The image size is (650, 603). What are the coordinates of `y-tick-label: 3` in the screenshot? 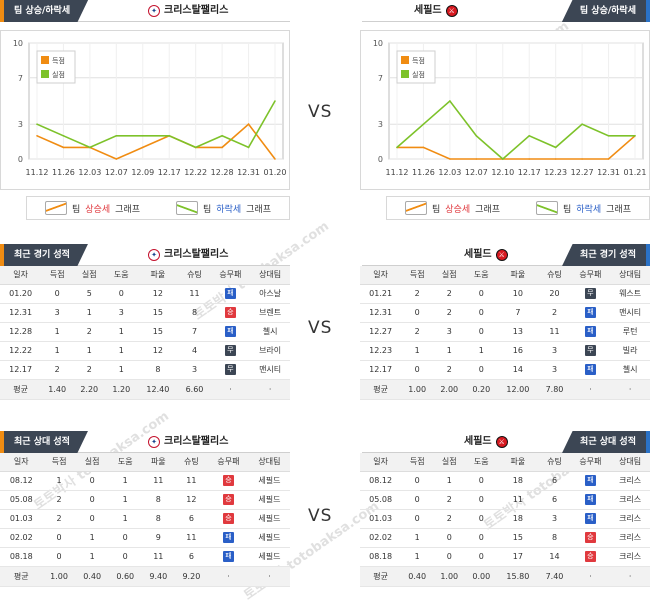 It's located at (20, 124).